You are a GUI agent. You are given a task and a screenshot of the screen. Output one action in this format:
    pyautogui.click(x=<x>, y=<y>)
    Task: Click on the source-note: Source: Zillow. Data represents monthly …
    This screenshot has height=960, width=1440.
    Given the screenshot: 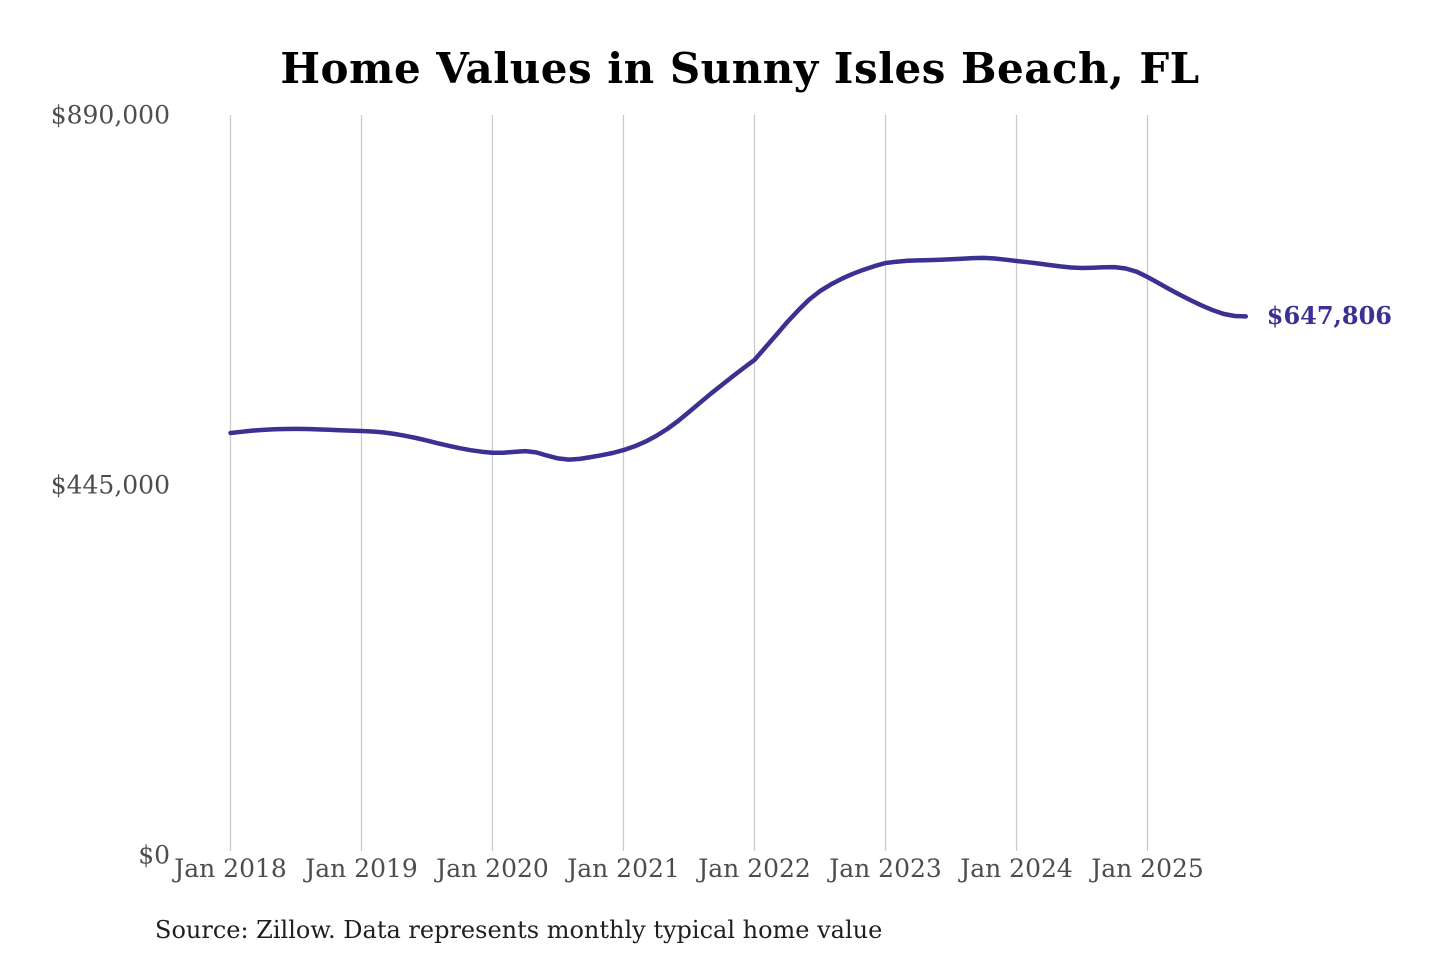 What is the action you would take?
    pyautogui.click(x=519, y=930)
    